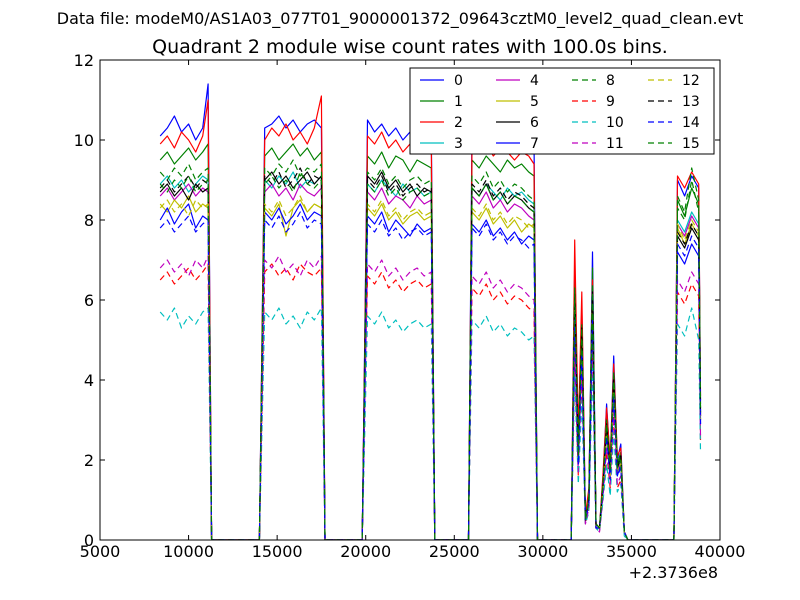 The width and height of the screenshot is (800, 600). I want to click on x-tick-label: 10000, so click(188, 551).